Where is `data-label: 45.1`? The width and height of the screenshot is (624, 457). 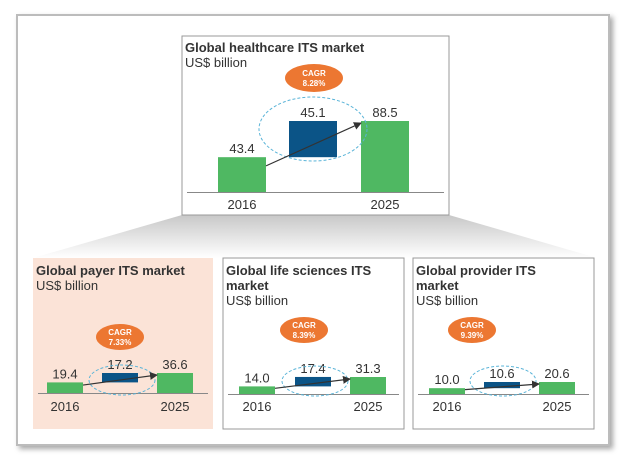 data-label: 45.1 is located at coordinates (312, 112).